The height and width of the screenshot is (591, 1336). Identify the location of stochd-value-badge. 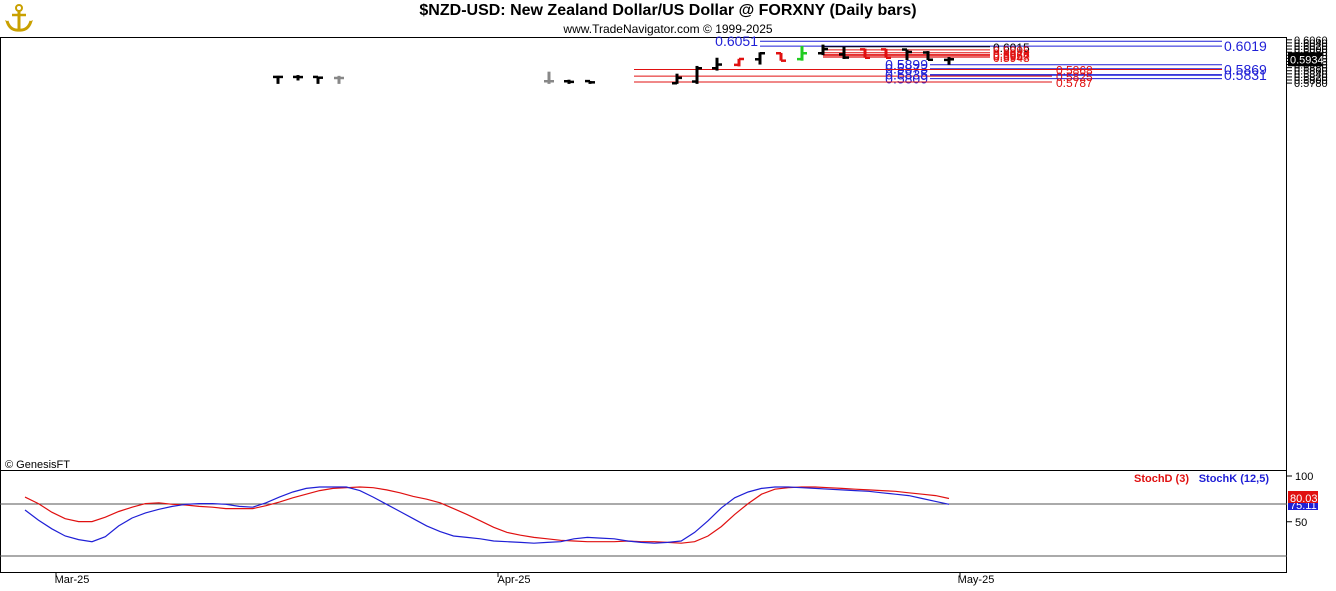
(1303, 497).